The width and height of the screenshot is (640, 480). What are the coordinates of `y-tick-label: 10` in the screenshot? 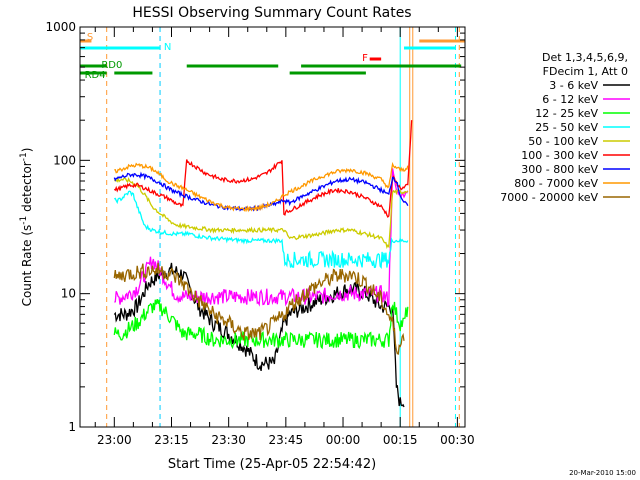 It's located at (68, 294).